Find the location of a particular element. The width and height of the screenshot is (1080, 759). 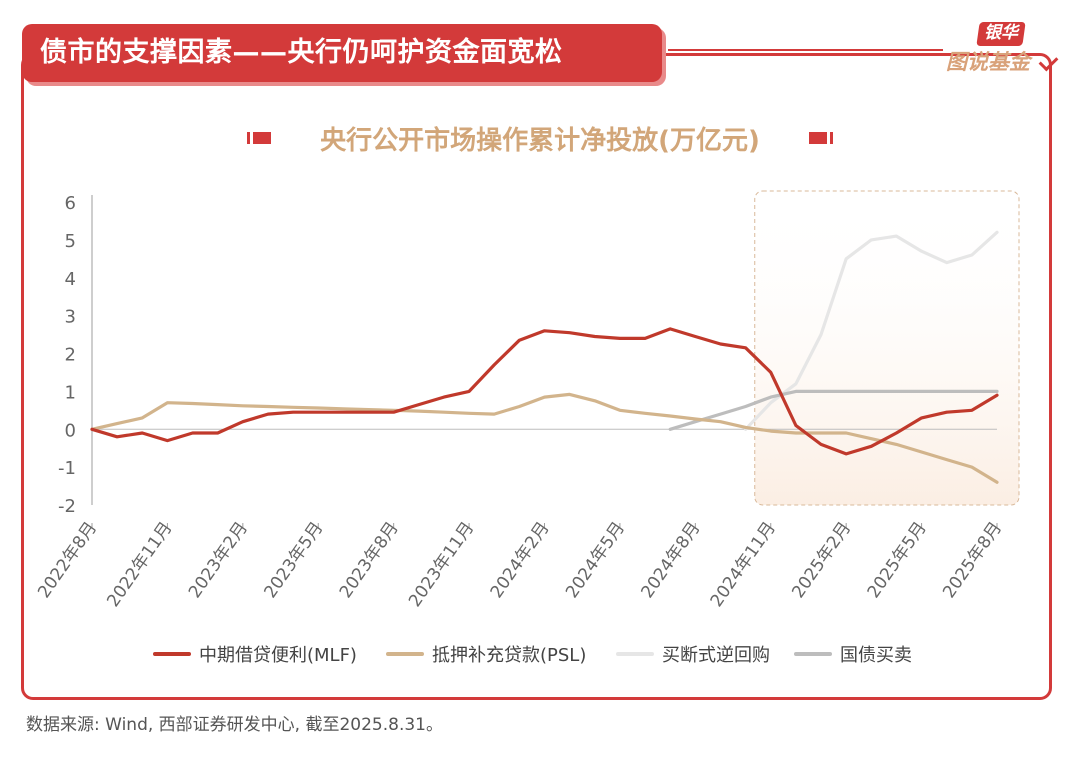

legend-label: 买断式逆回购 is located at coordinates (716, 655).